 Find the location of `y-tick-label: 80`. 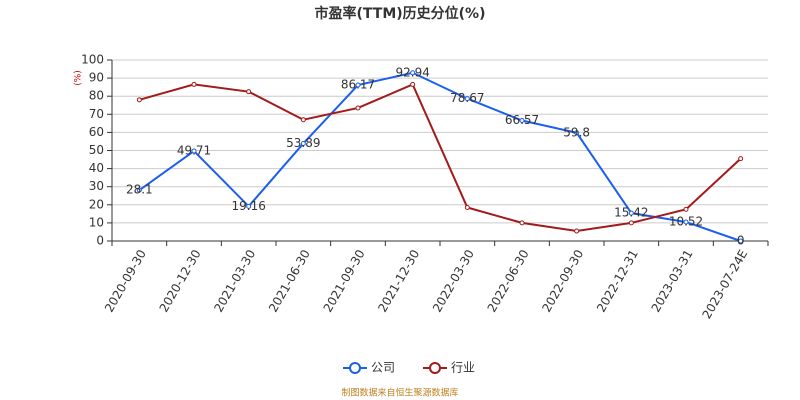

y-tick-label: 80 is located at coordinates (96, 96).